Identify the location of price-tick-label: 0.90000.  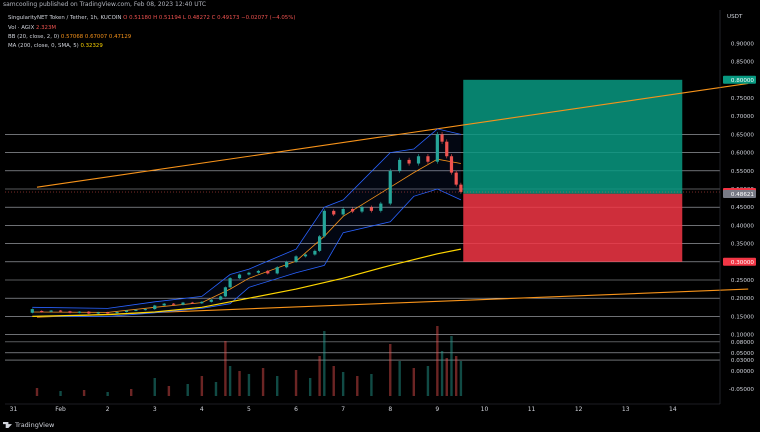
(743, 44).